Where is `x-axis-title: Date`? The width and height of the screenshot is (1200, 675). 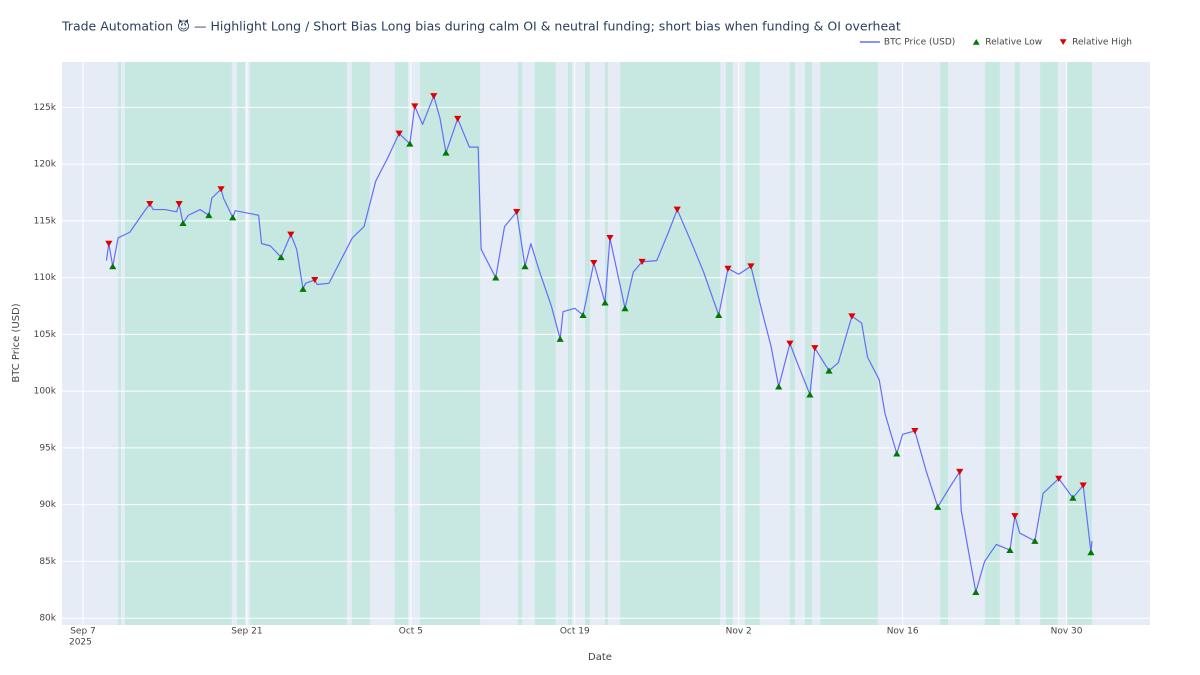 x-axis-title: Date is located at coordinates (600, 657).